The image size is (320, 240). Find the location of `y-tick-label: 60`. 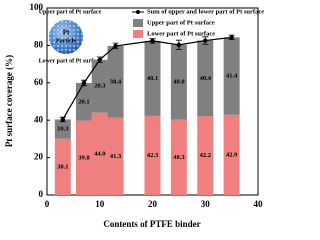

y-tick-label: 60 is located at coordinates (39, 82).